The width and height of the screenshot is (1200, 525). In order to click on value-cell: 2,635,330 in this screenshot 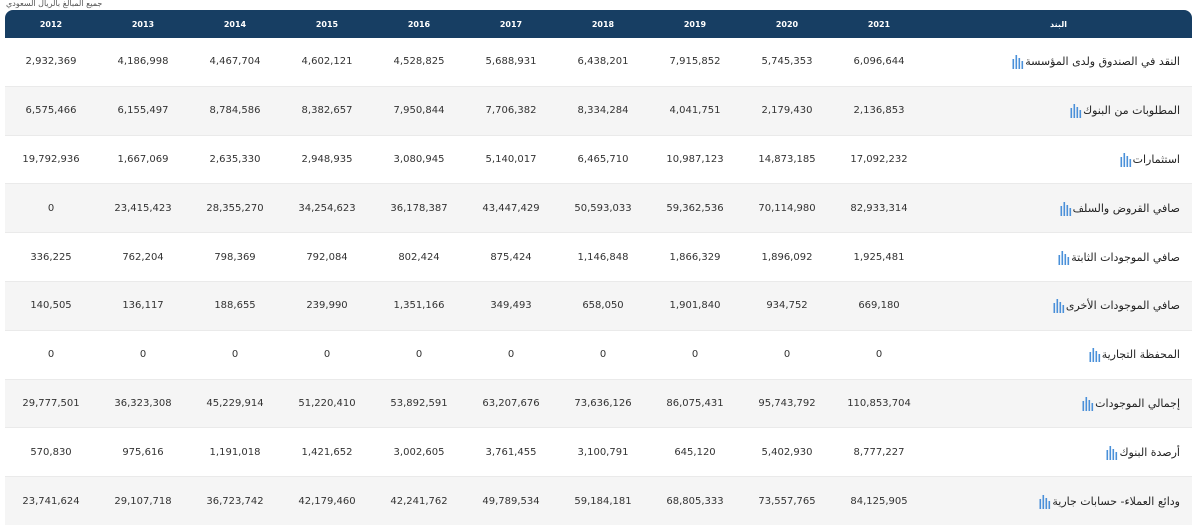, I will do `click(235, 160)`.